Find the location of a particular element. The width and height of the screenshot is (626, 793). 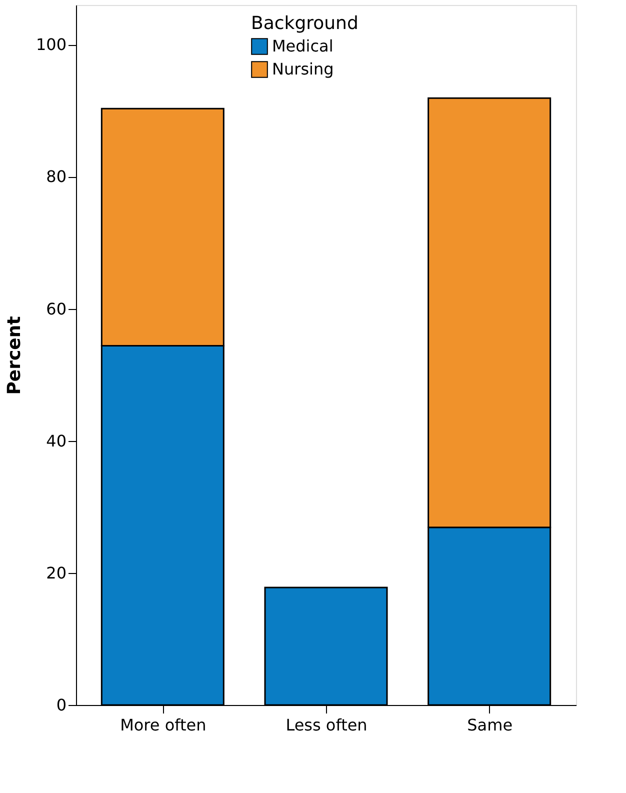

y-tick-label: 100 is located at coordinates (51, 44).